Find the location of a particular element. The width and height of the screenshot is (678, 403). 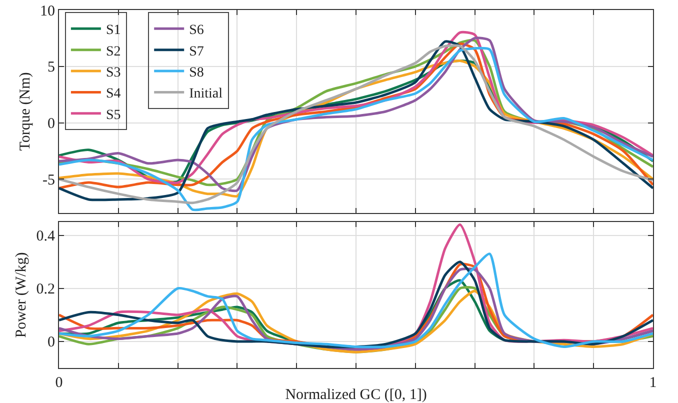

legend-label: S7 is located at coordinates (196, 52).